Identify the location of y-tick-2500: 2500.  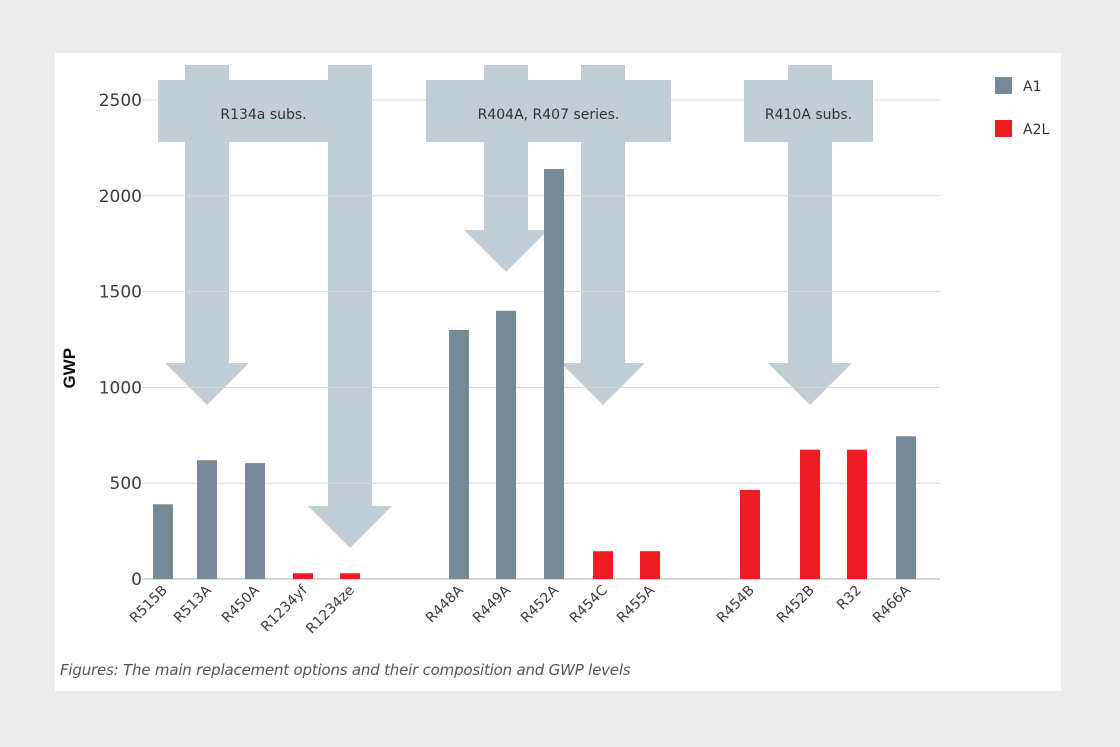
(120, 101).